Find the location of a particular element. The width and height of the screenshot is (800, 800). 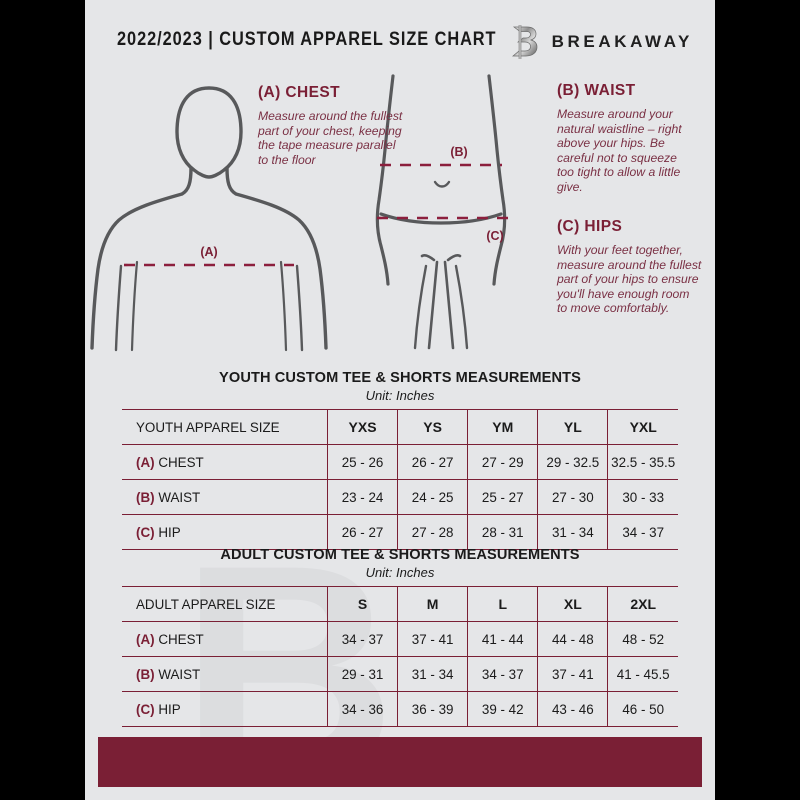

adult-col-2: L is located at coordinates (502, 604).